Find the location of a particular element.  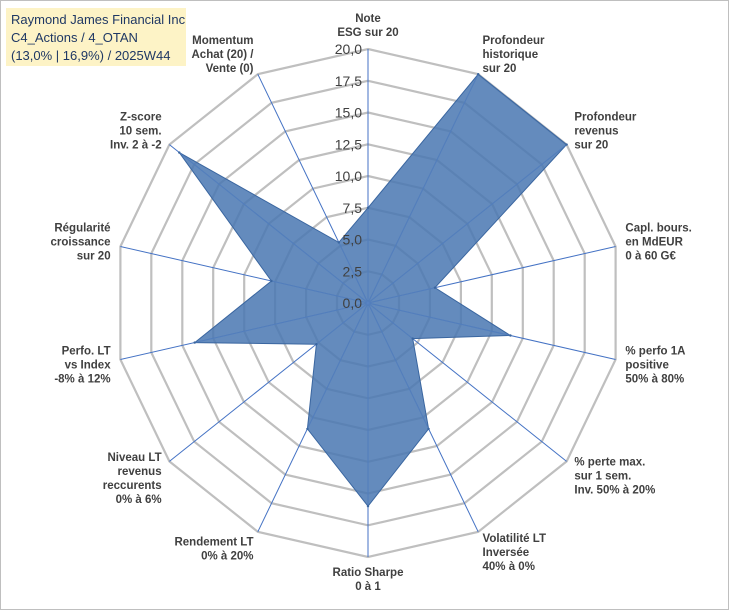

tick-label: 0,0 is located at coordinates (353, 303).